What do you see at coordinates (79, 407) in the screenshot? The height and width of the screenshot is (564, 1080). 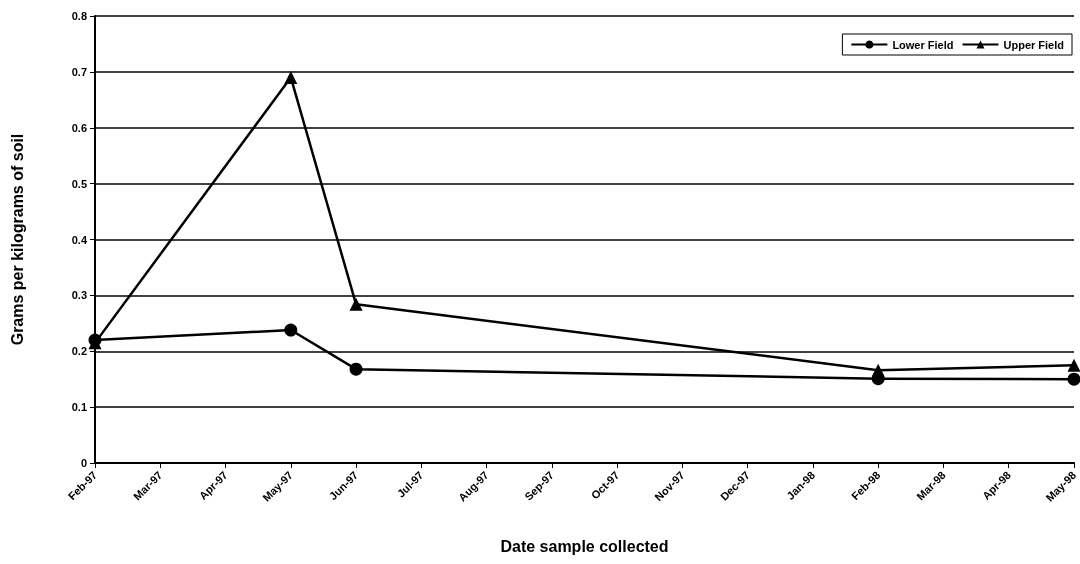 I see `y-tick-label: 0.1` at bounding box center [79, 407].